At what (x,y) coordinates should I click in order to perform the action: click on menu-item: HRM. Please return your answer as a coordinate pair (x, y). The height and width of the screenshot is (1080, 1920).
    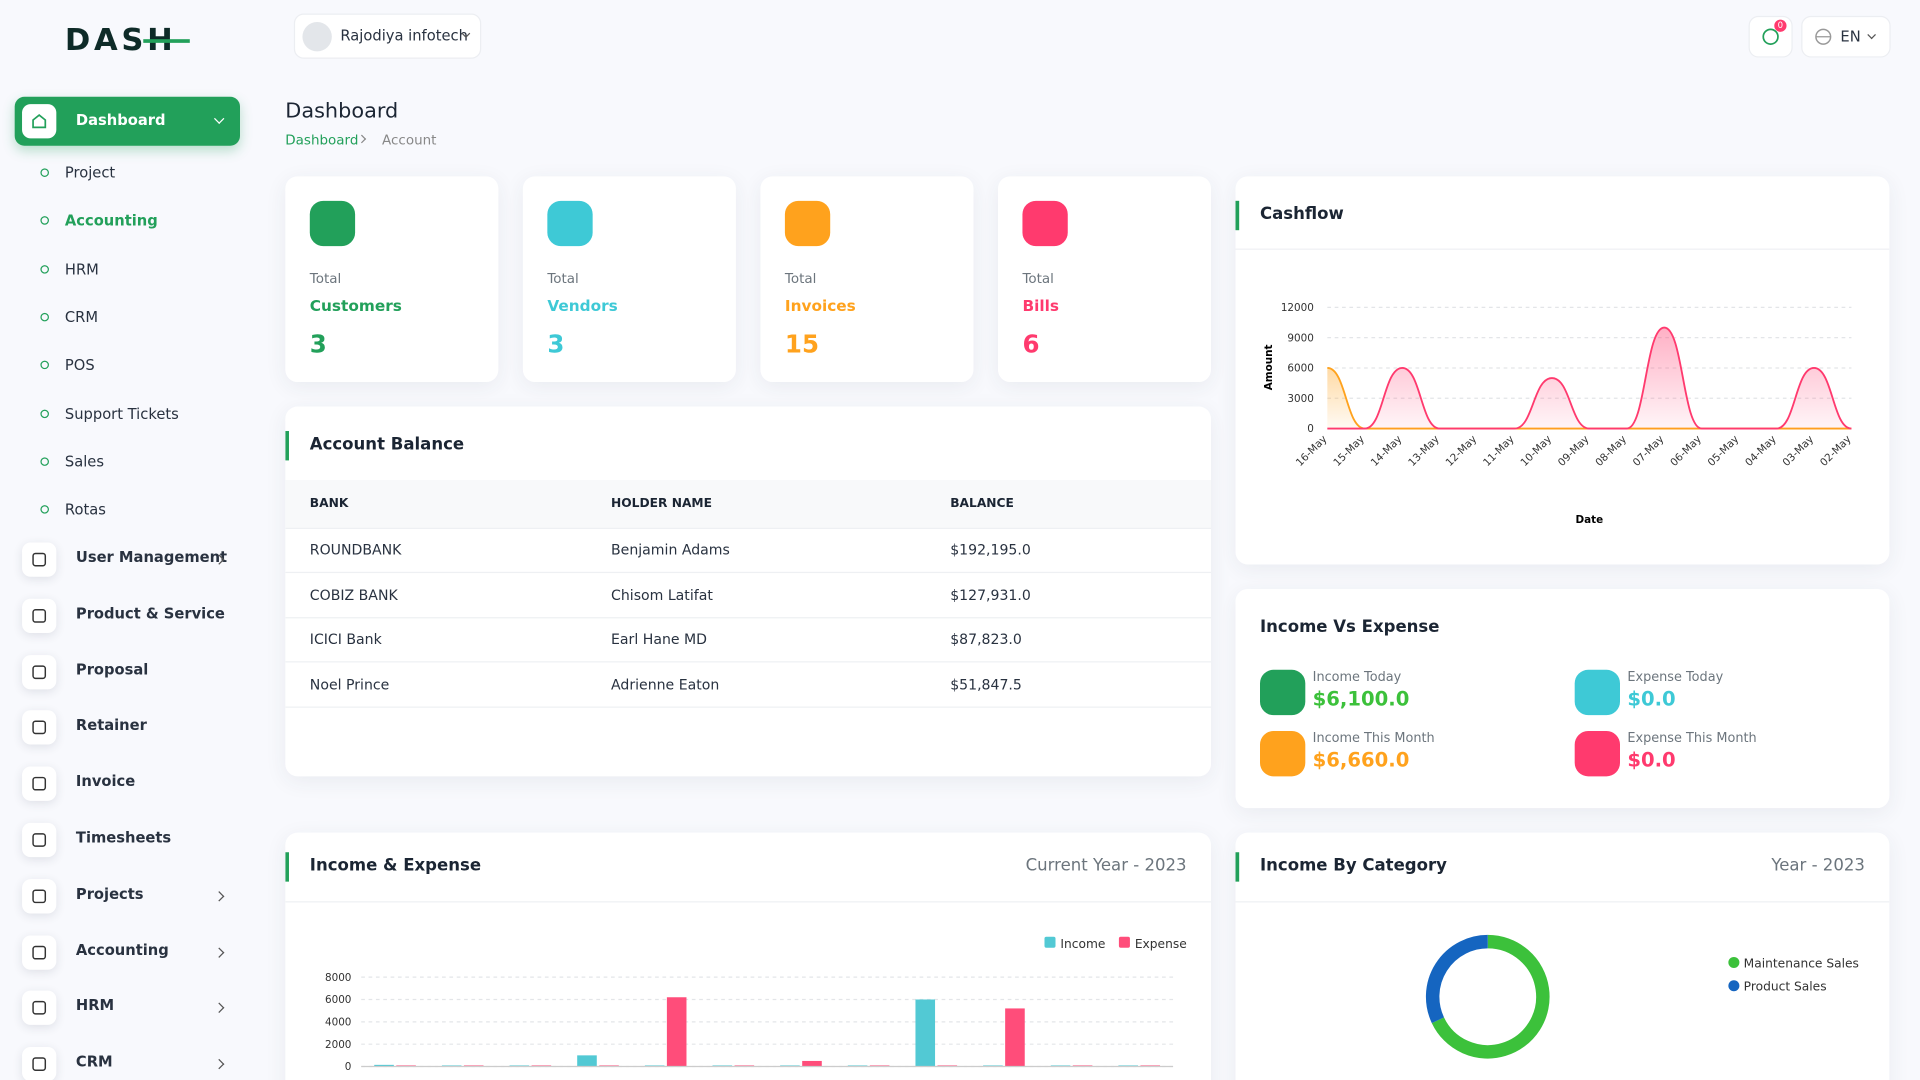
    Looking at the image, I should click on (95, 1006).